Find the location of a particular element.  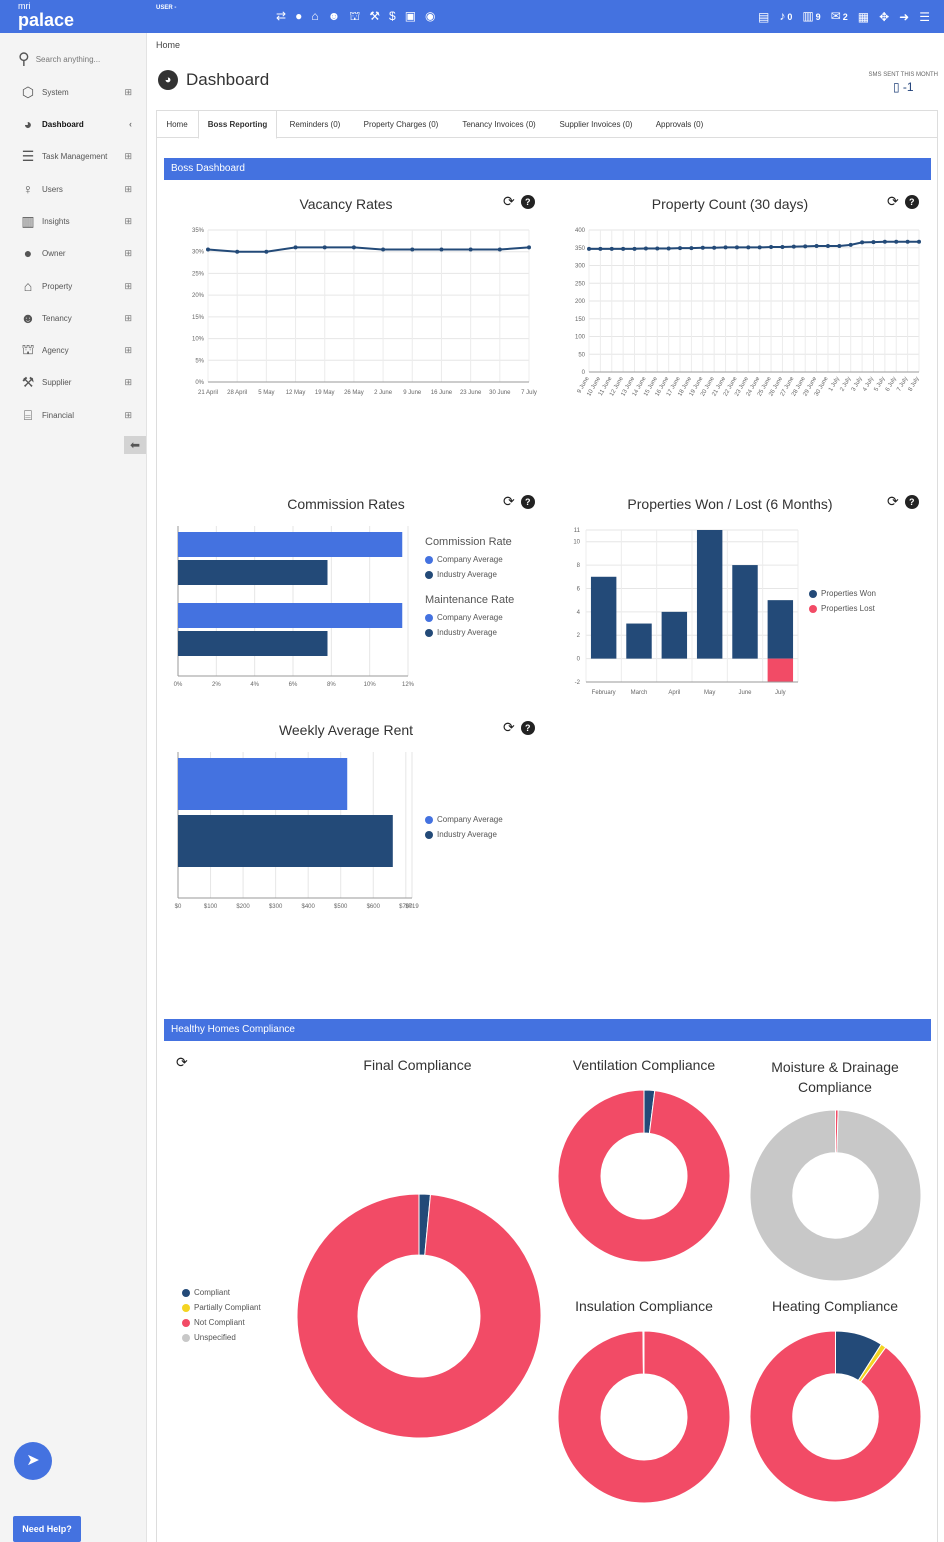

user-icon: ● is located at coordinates (299, 16).